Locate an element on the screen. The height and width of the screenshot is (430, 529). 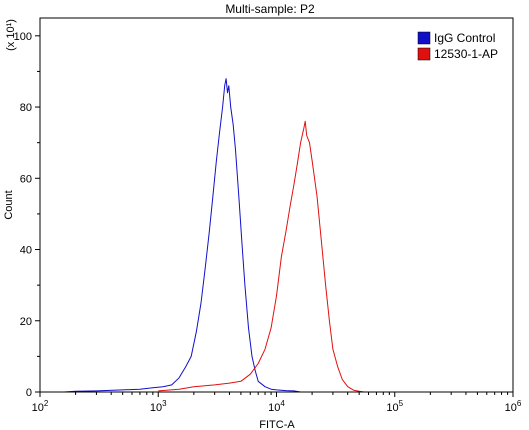
legend-label: 12530-1-AP is located at coordinates (466, 54).